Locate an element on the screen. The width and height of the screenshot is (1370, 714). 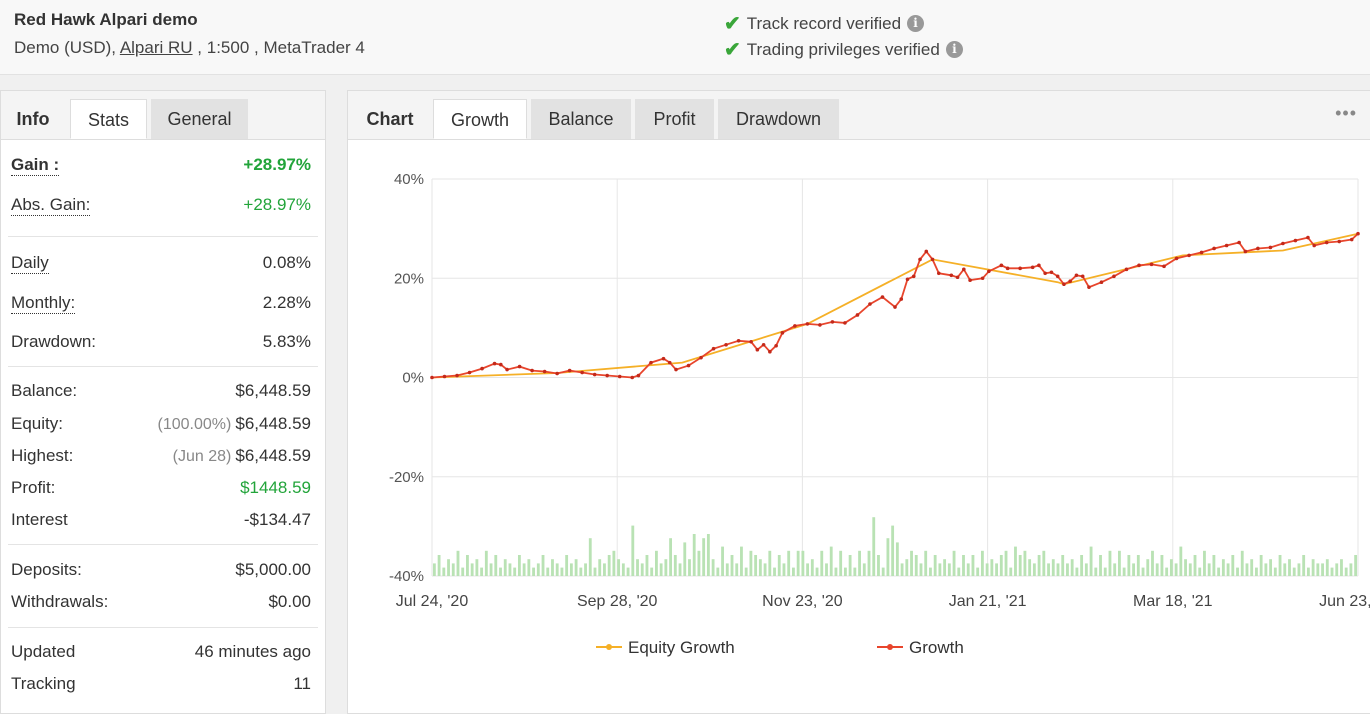
equity-value-group: (100.00%) $6,448.59 is located at coordinates (234, 424).